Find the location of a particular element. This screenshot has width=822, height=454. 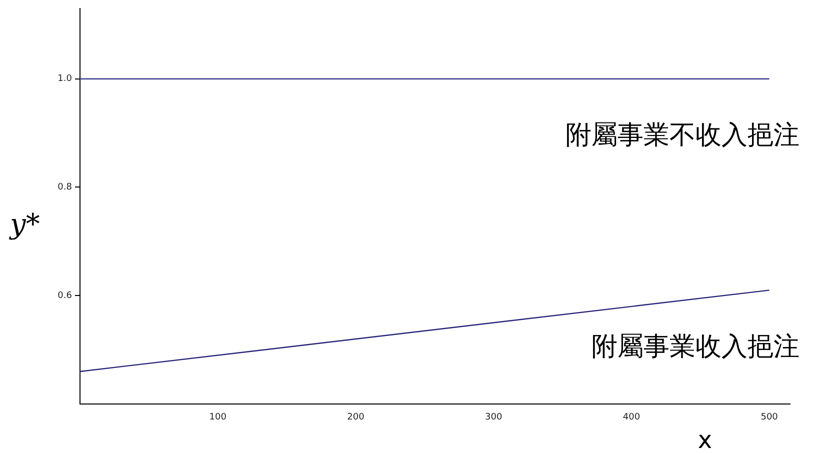

x-tick-label: 200 is located at coordinates (356, 417).